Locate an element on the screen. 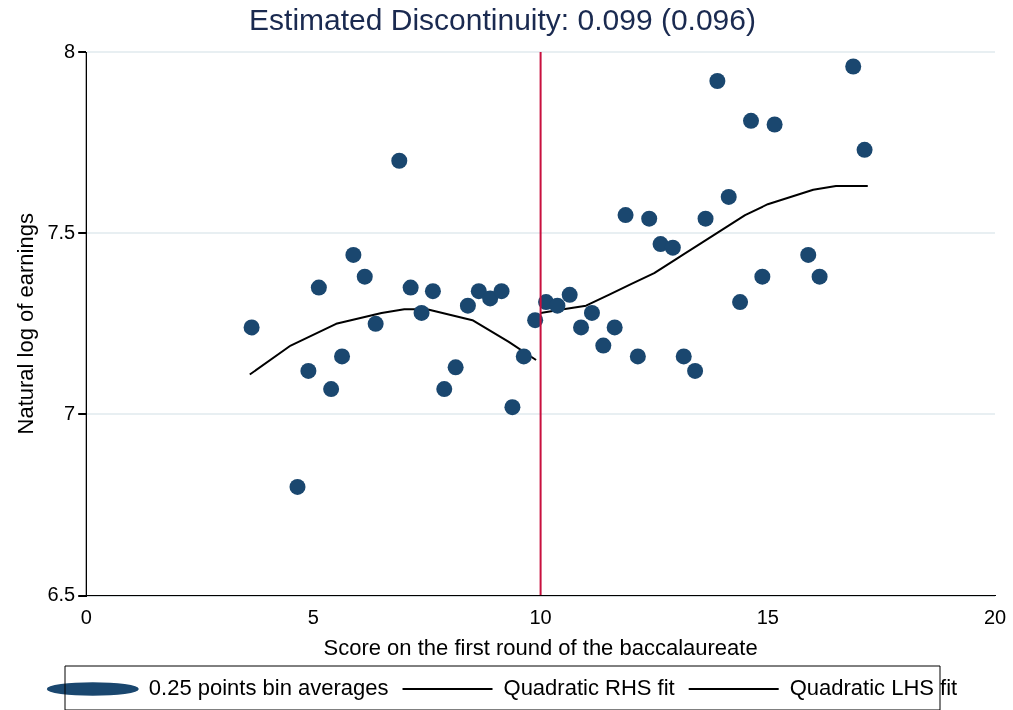  y-tick-label: 7 is located at coordinates (70, 412).